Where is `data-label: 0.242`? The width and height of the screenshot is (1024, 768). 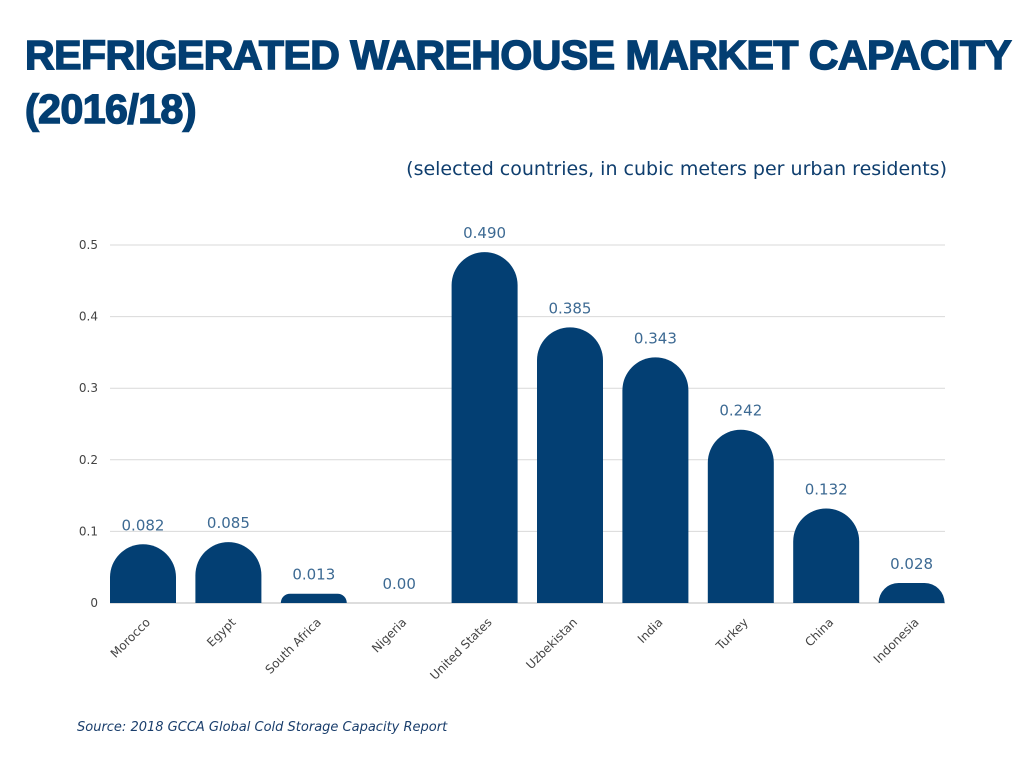
data-label: 0.242 is located at coordinates (740, 411).